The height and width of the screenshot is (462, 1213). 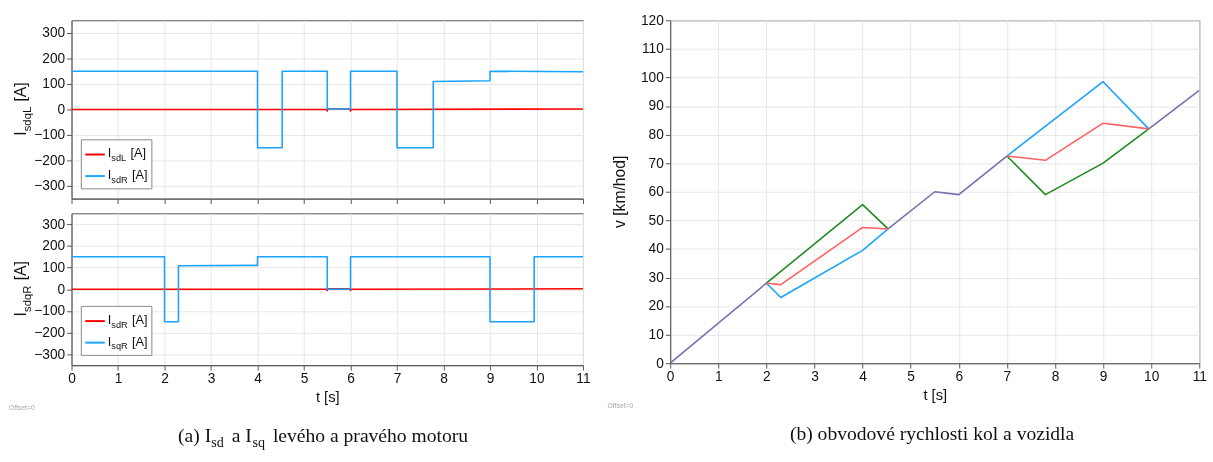 I want to click on y-tick-label: 30, so click(x=656, y=277).